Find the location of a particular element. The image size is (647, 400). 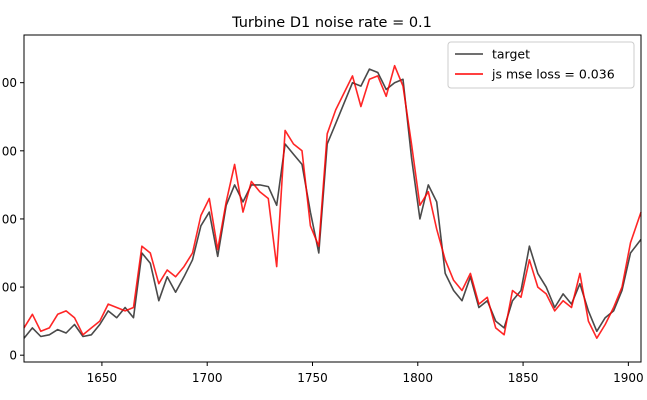

x-tick-label: 1900 is located at coordinates (628, 378).